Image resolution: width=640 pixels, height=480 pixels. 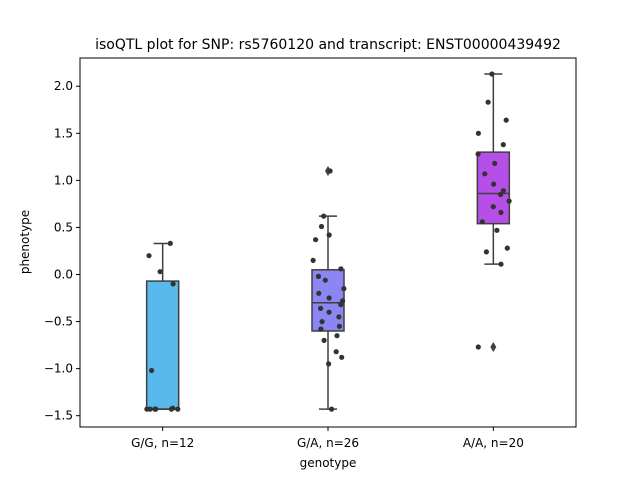 I want to click on y-tick-label: −1.0, so click(x=58, y=369).